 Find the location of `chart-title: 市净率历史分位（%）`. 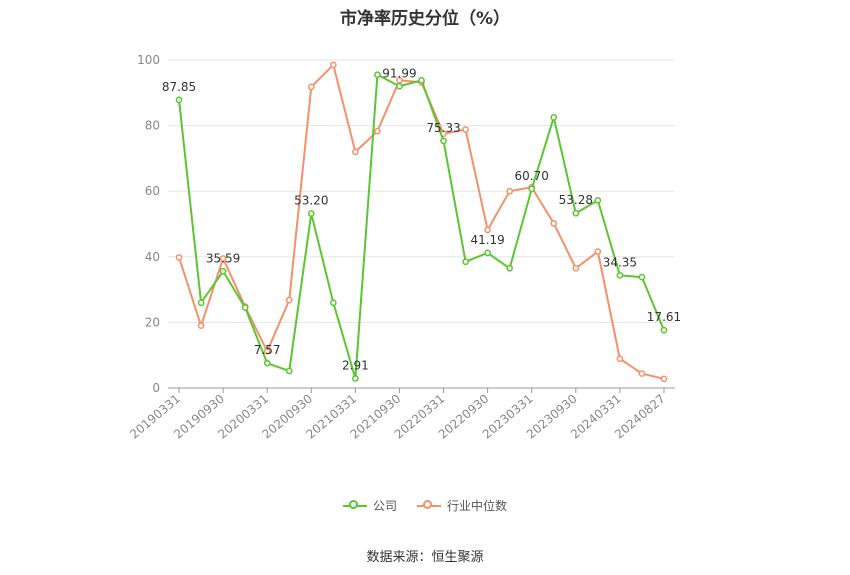

chart-title: 市净率历史分位（%） is located at coordinates (425, 19).